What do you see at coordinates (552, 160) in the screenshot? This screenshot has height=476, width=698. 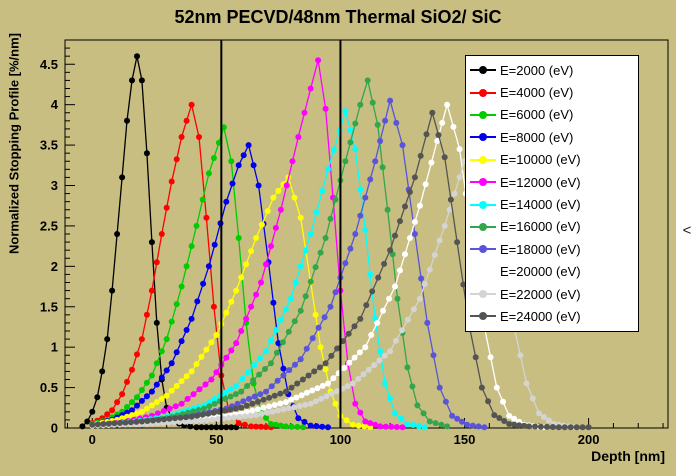 I see `legend-item-4: E=10000 (eV)` at bounding box center [552, 160].